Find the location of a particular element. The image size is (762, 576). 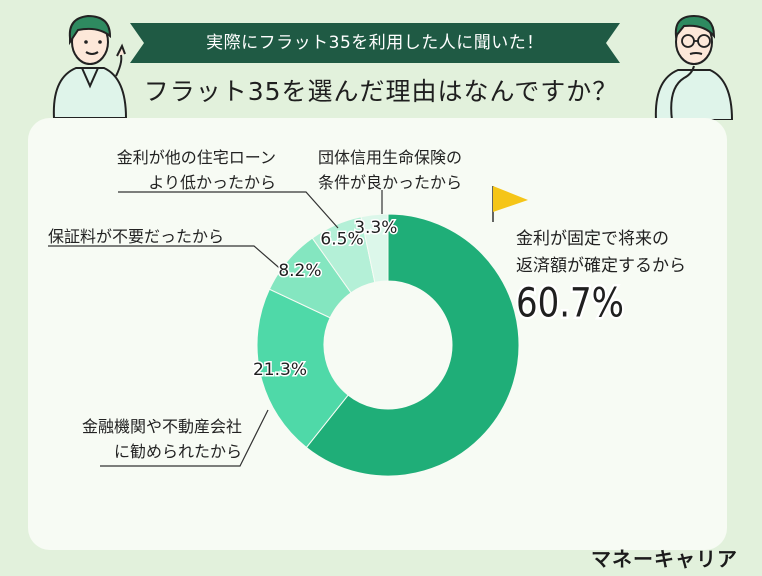

header-banner: 実際にフラット35を利用した人に聞いた！ is located at coordinates (375, 43).